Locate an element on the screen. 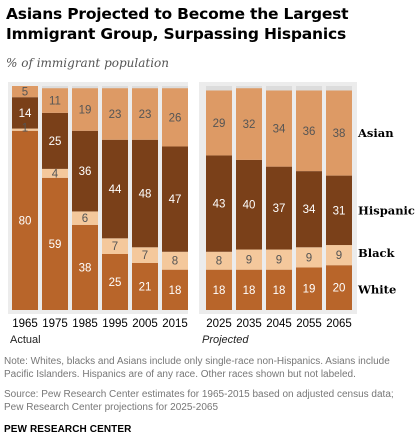 The height and width of the screenshot is (444, 415). bar-asian-2025 is located at coordinates (219, 123).